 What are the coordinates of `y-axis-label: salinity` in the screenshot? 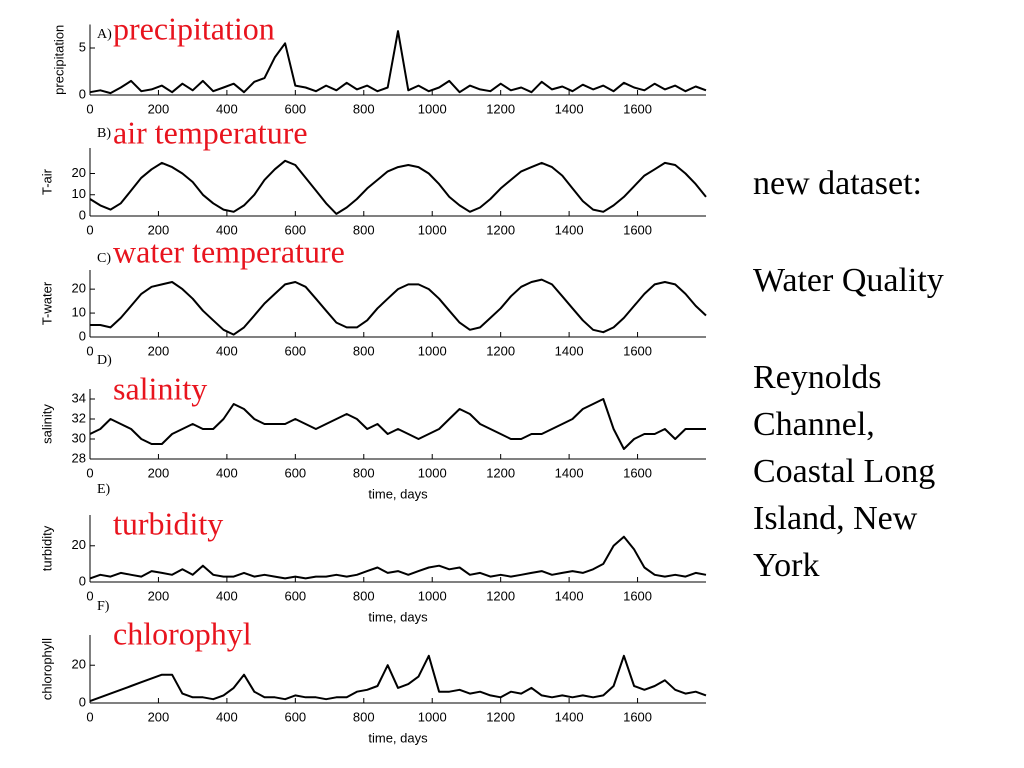 It's located at (46, 424).